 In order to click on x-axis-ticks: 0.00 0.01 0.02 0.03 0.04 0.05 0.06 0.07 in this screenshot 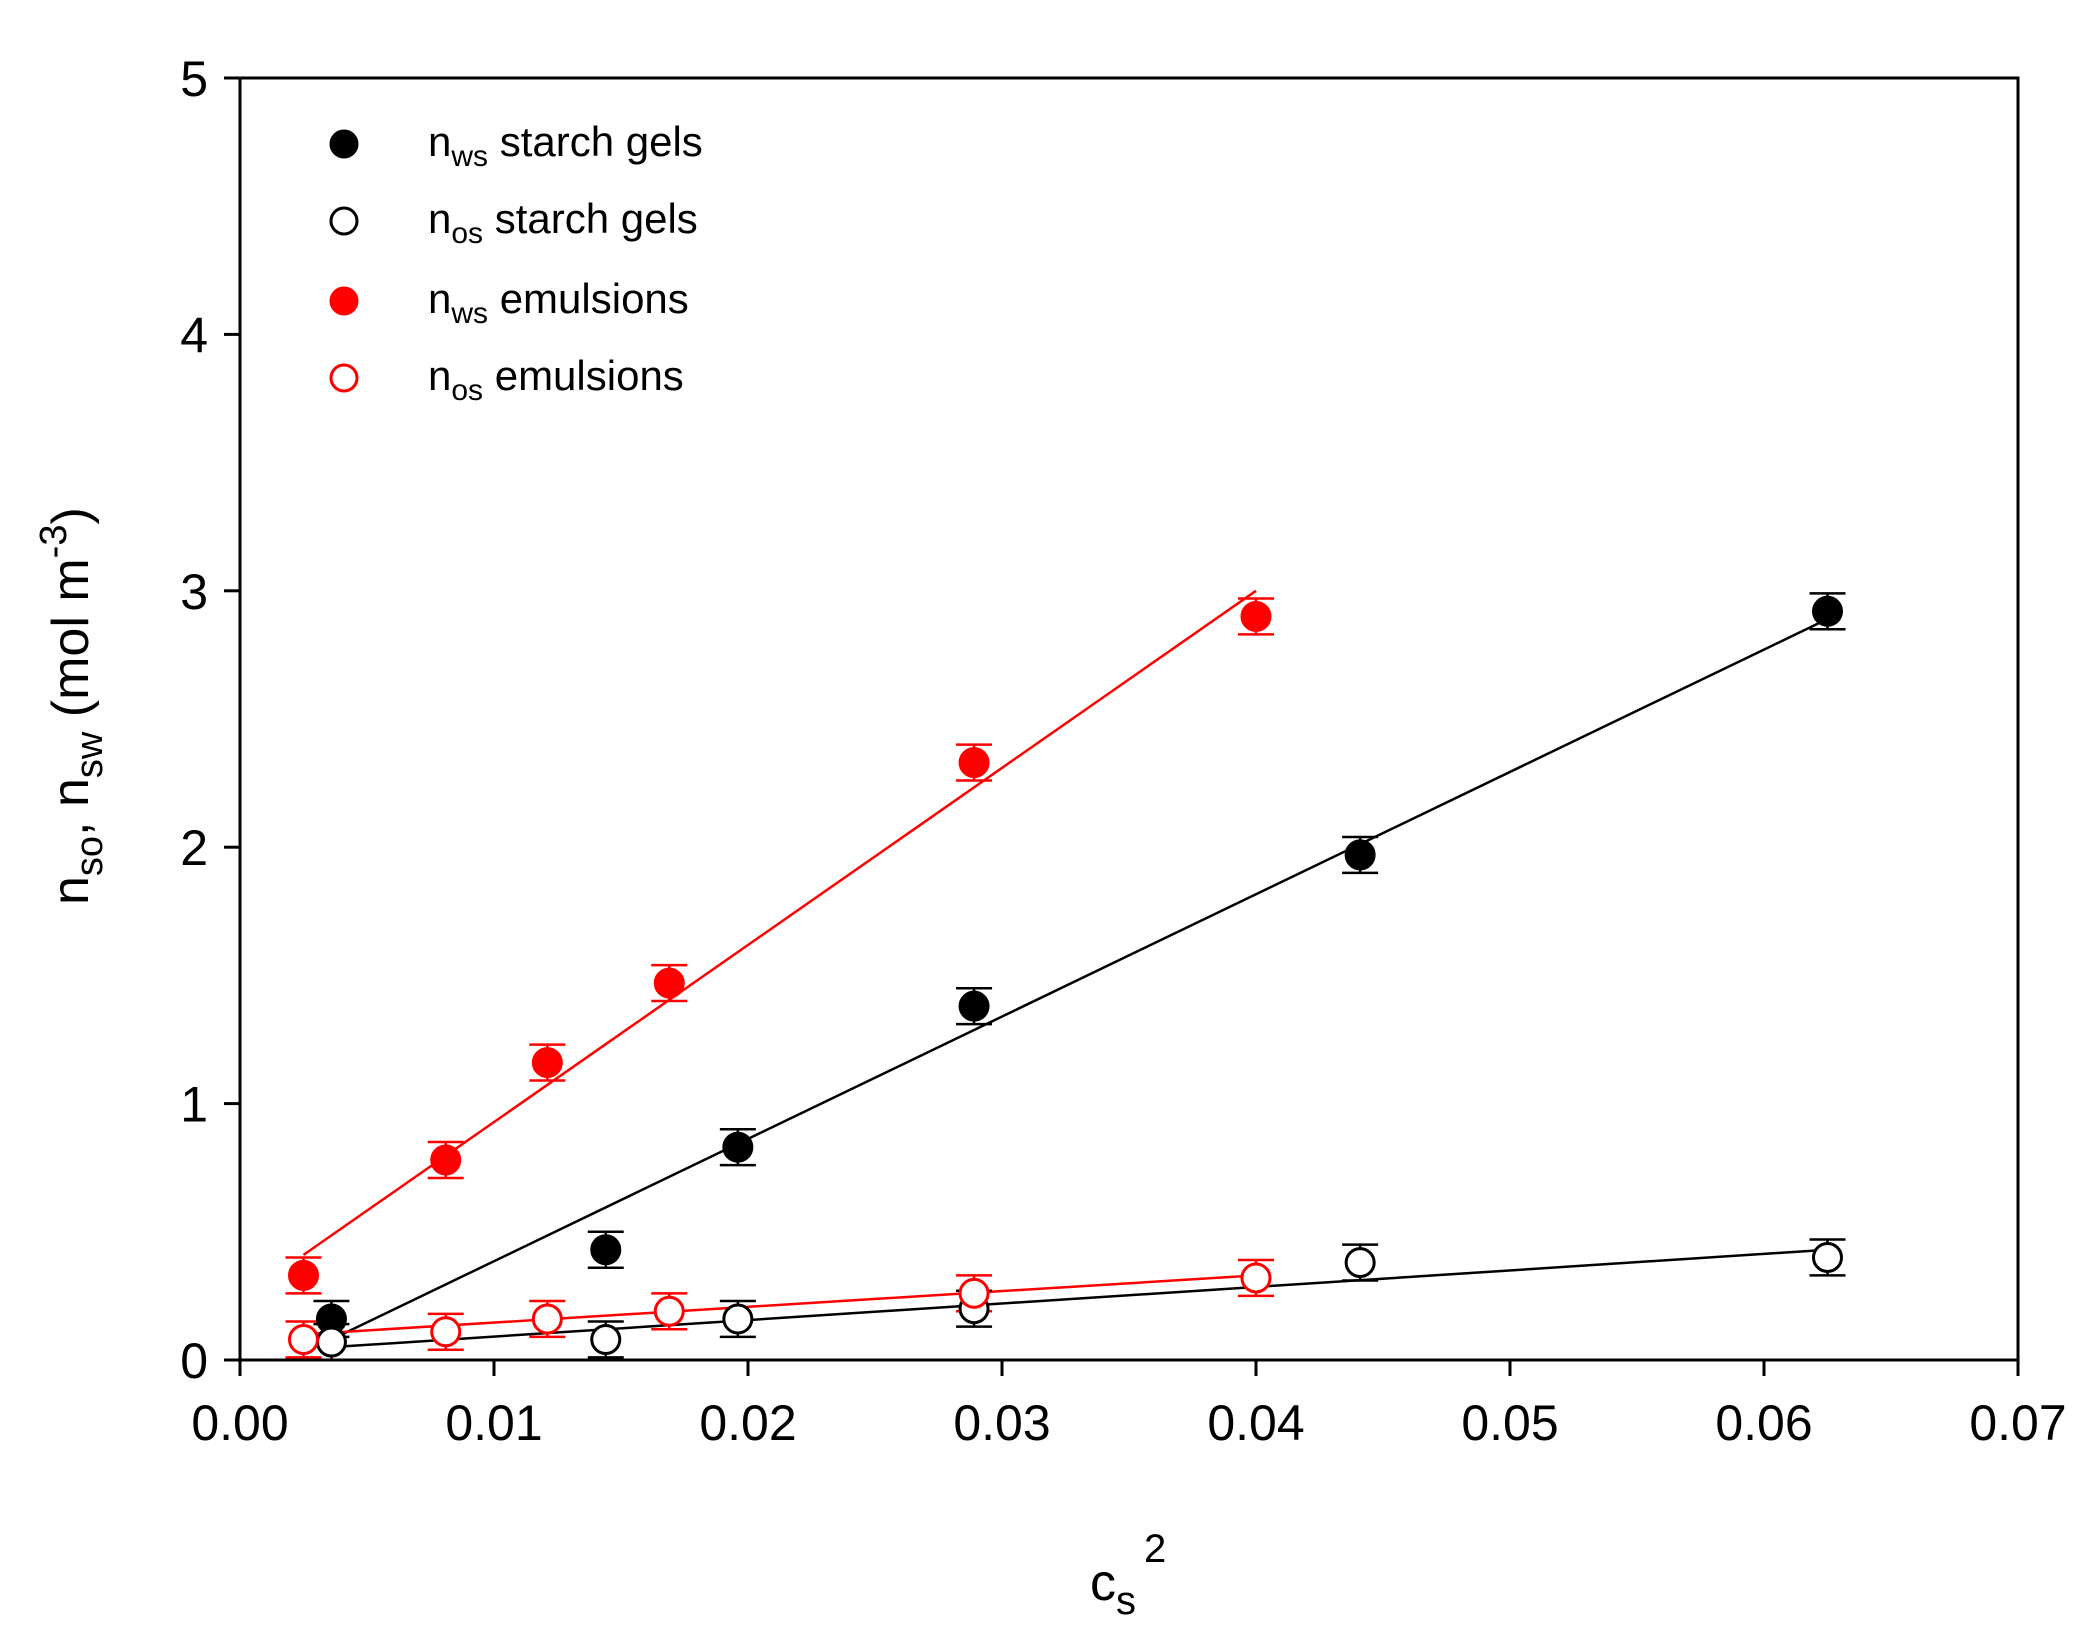, I will do `click(1129, 1405)`.